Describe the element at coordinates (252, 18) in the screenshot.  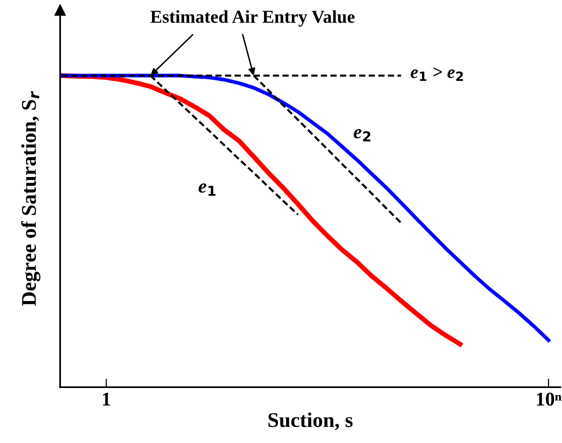
I see `text: Estimated Air Entry Value` at that location.